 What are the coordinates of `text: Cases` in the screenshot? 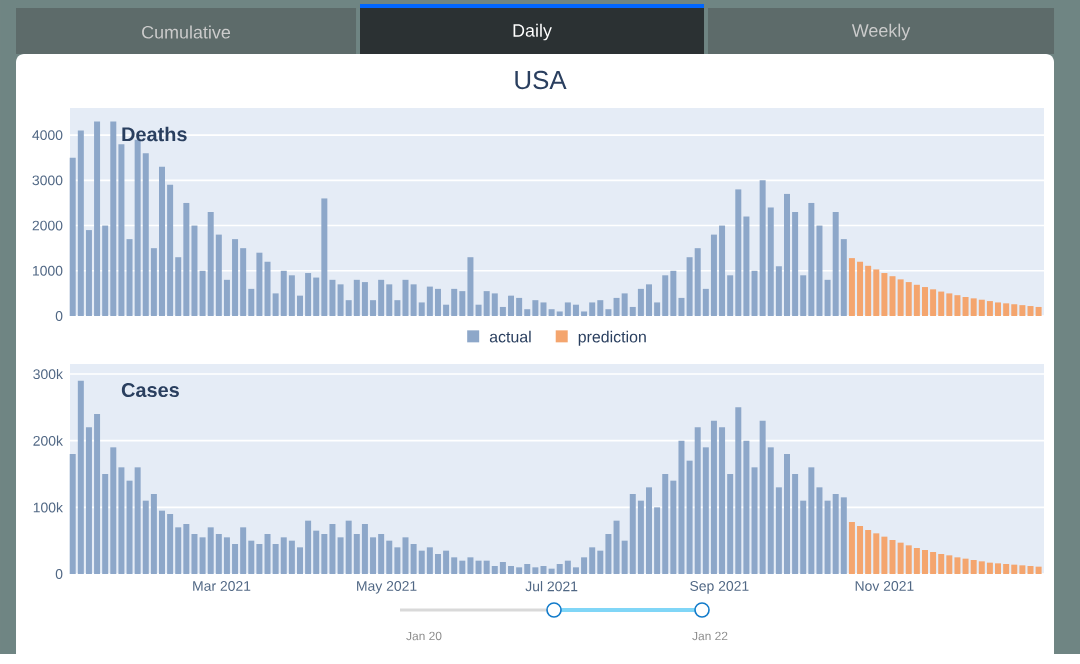 It's located at (150, 390).